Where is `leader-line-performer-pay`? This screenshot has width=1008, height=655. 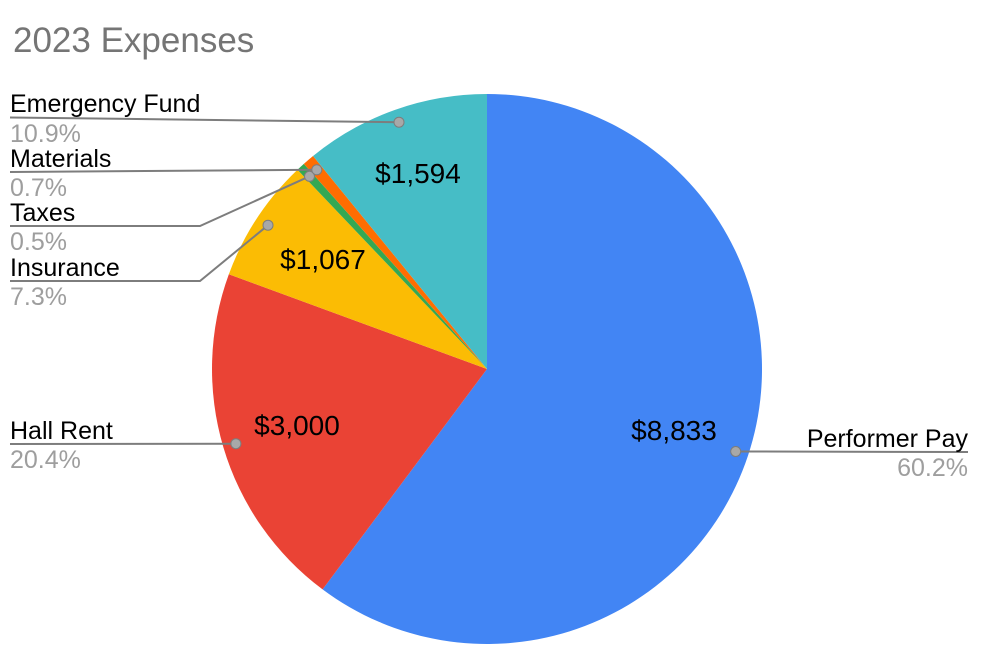
leader-line-performer-pay is located at coordinates (852, 451).